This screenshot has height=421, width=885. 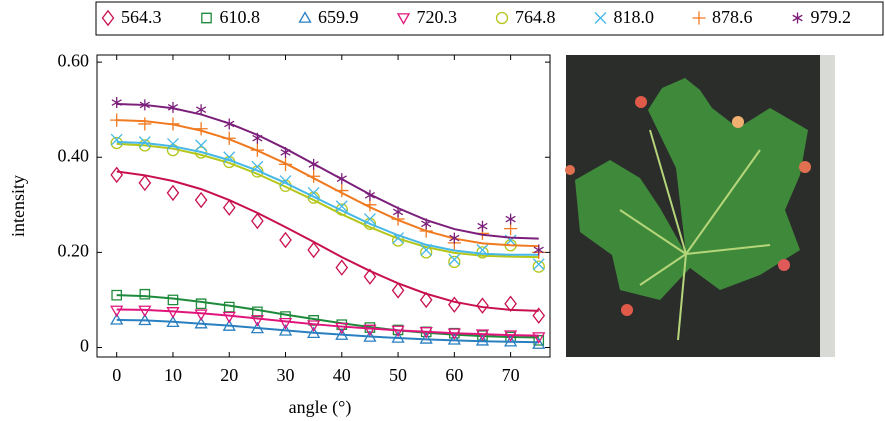 What do you see at coordinates (229, 375) in the screenshot?
I see `x-tick-label: 20` at bounding box center [229, 375].